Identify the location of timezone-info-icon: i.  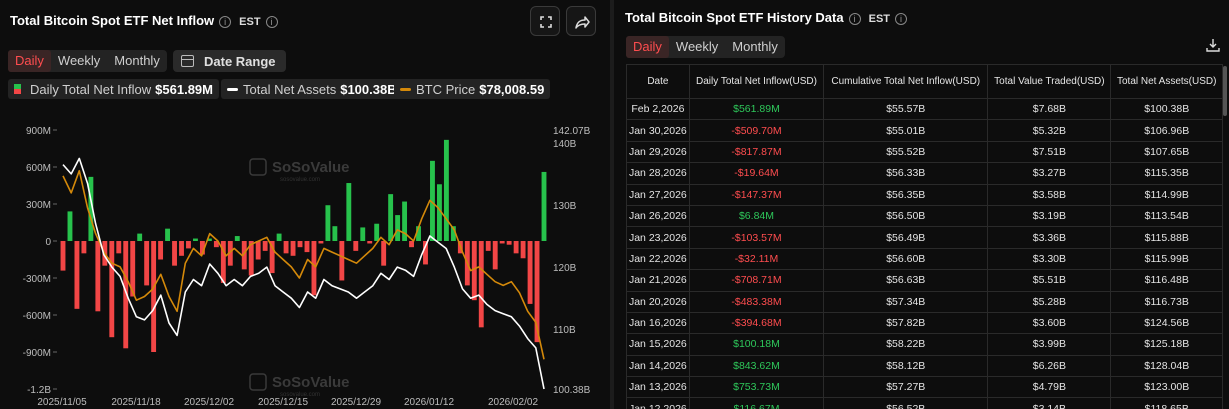
(271, 21).